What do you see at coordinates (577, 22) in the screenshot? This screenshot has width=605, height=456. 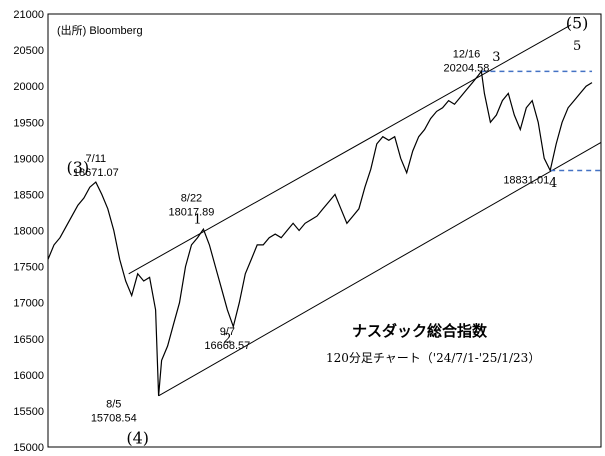 I see `wave-label: (5)` at bounding box center [577, 22].